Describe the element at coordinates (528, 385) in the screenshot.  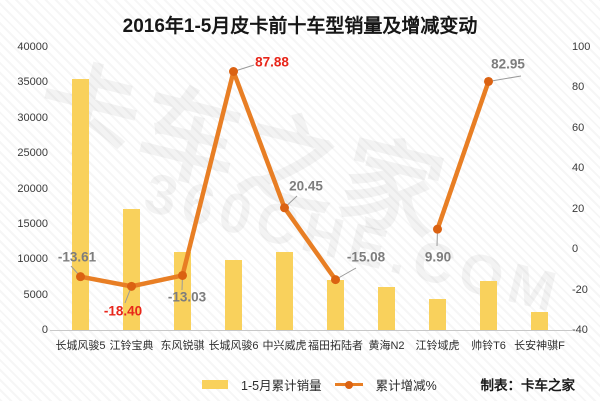
I see `credit-text: 制表：卡车之家` at that location.